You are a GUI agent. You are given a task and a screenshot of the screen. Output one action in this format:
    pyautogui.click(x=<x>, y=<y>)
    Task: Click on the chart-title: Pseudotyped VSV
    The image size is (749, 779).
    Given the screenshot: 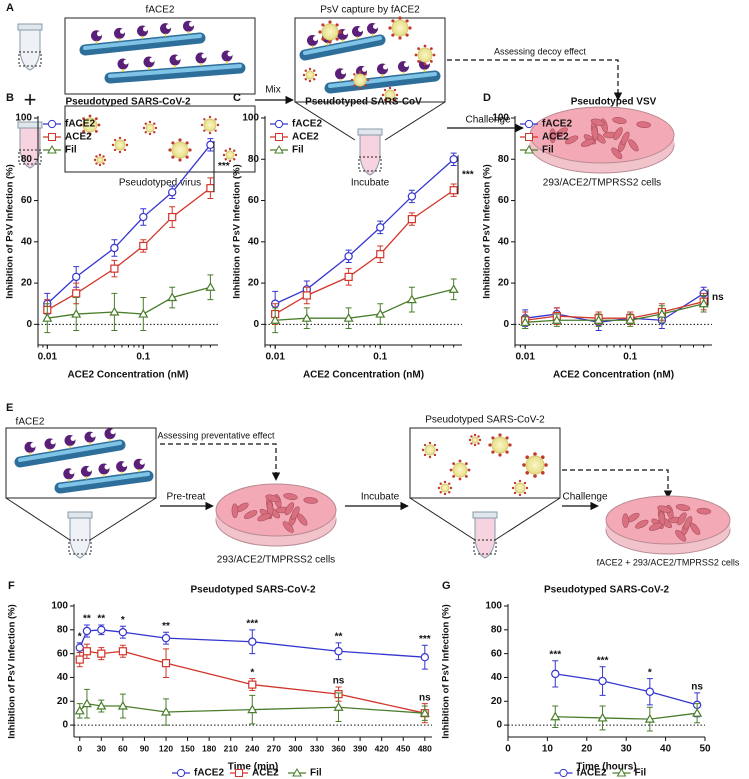 What is the action you would take?
    pyautogui.click(x=614, y=102)
    